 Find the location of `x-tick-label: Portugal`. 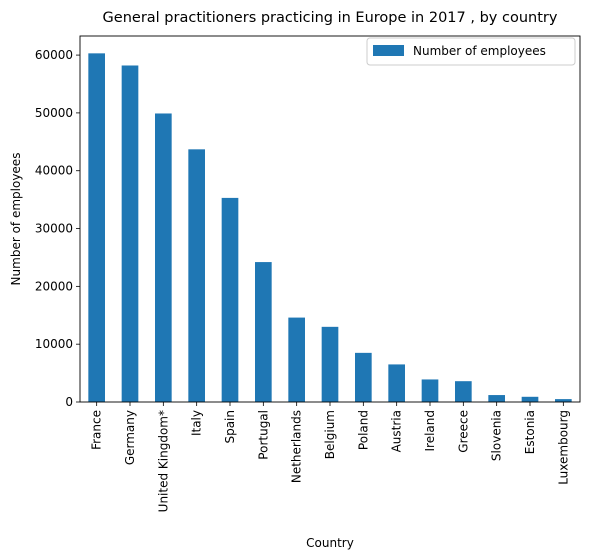

x-tick-label: Portugal is located at coordinates (263, 435).